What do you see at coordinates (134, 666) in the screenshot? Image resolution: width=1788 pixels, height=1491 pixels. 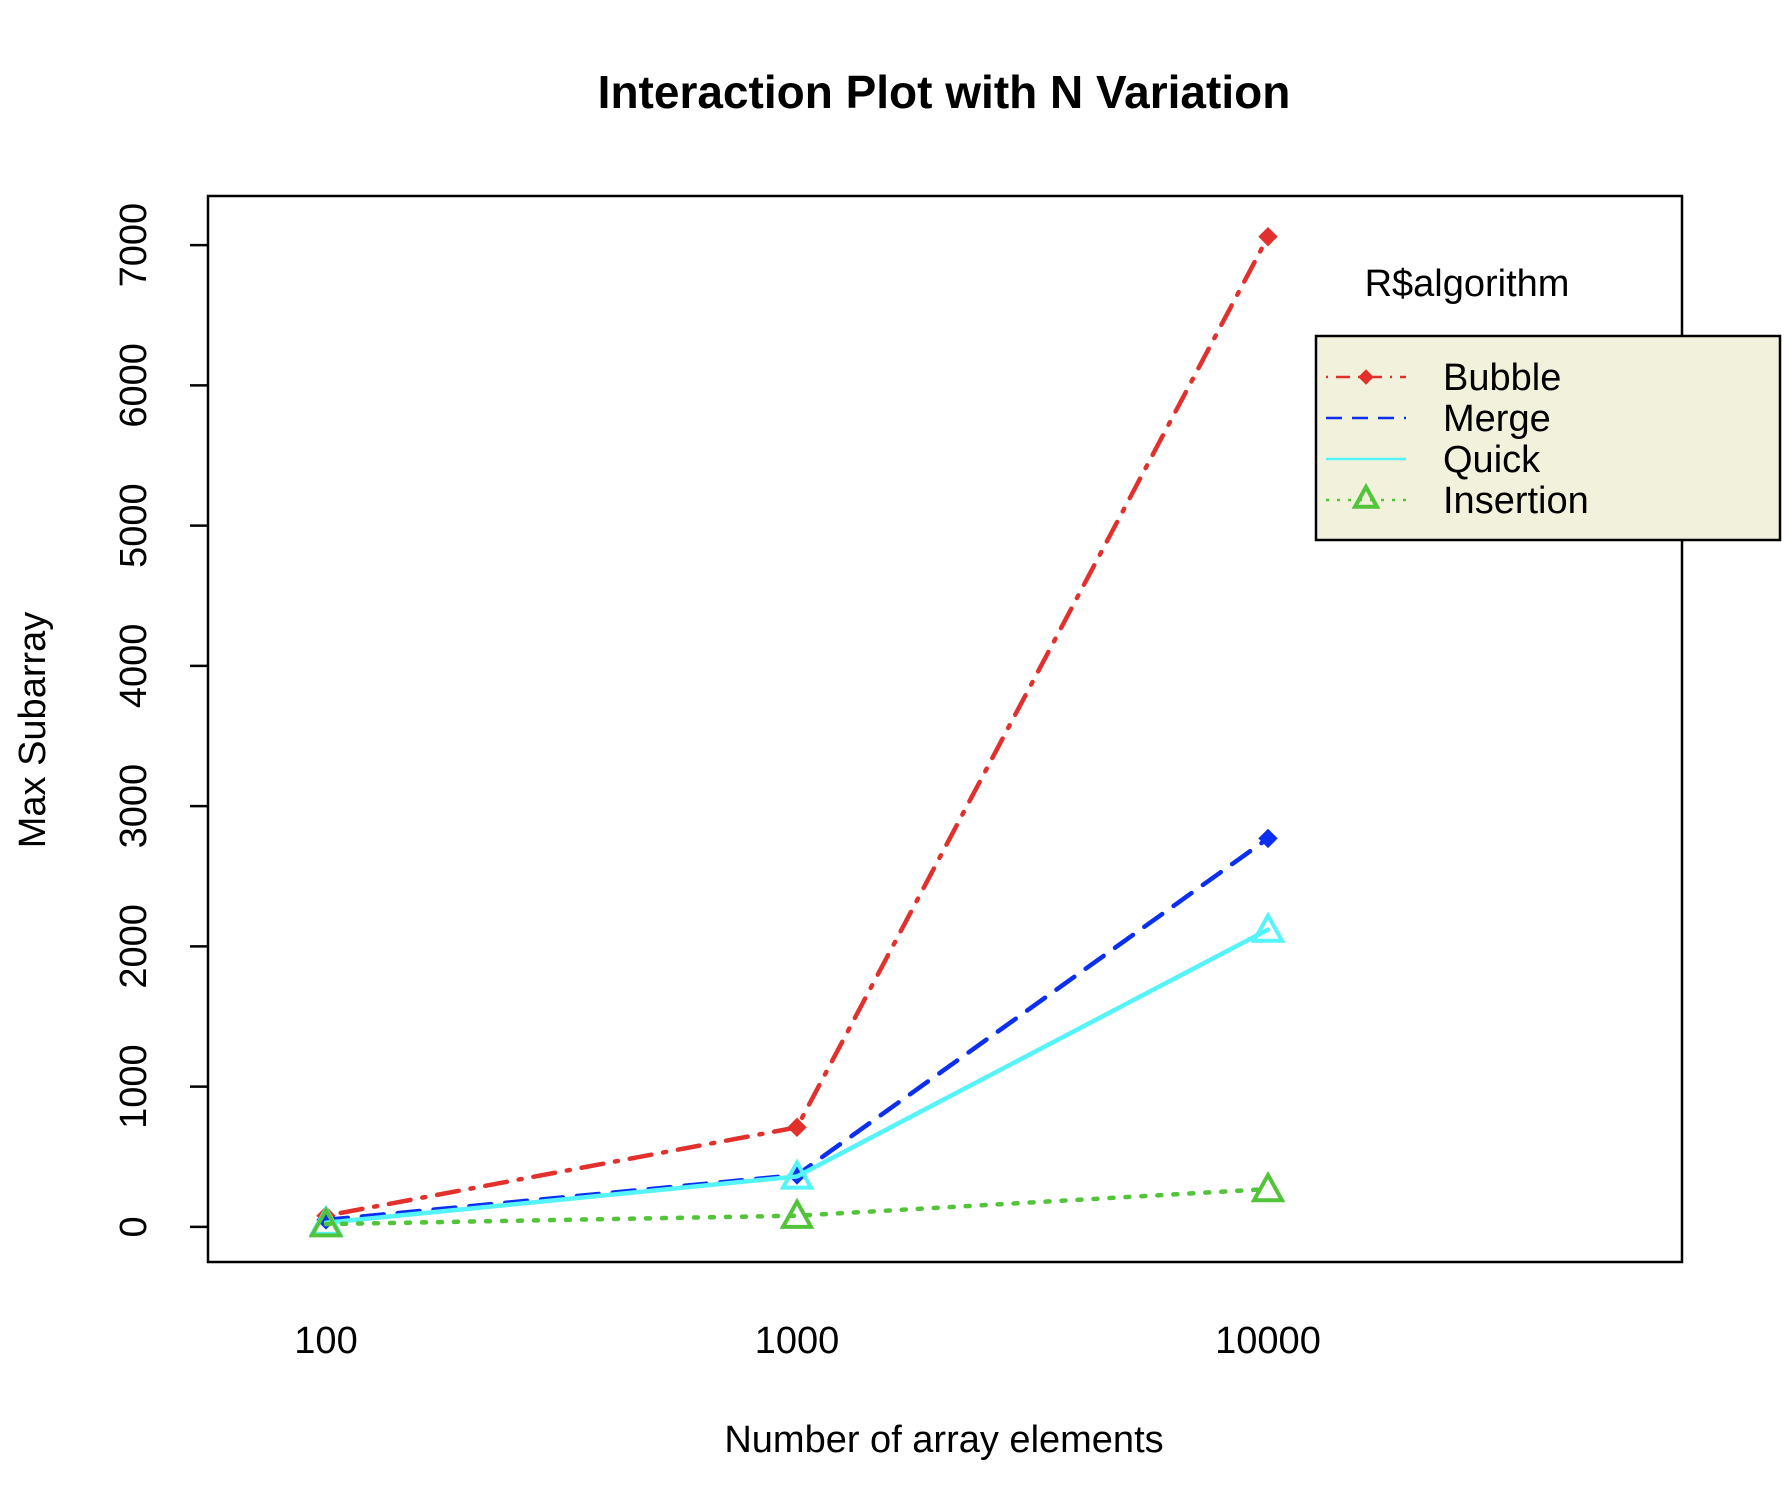 I see `y-tick-label: 4000` at bounding box center [134, 666].